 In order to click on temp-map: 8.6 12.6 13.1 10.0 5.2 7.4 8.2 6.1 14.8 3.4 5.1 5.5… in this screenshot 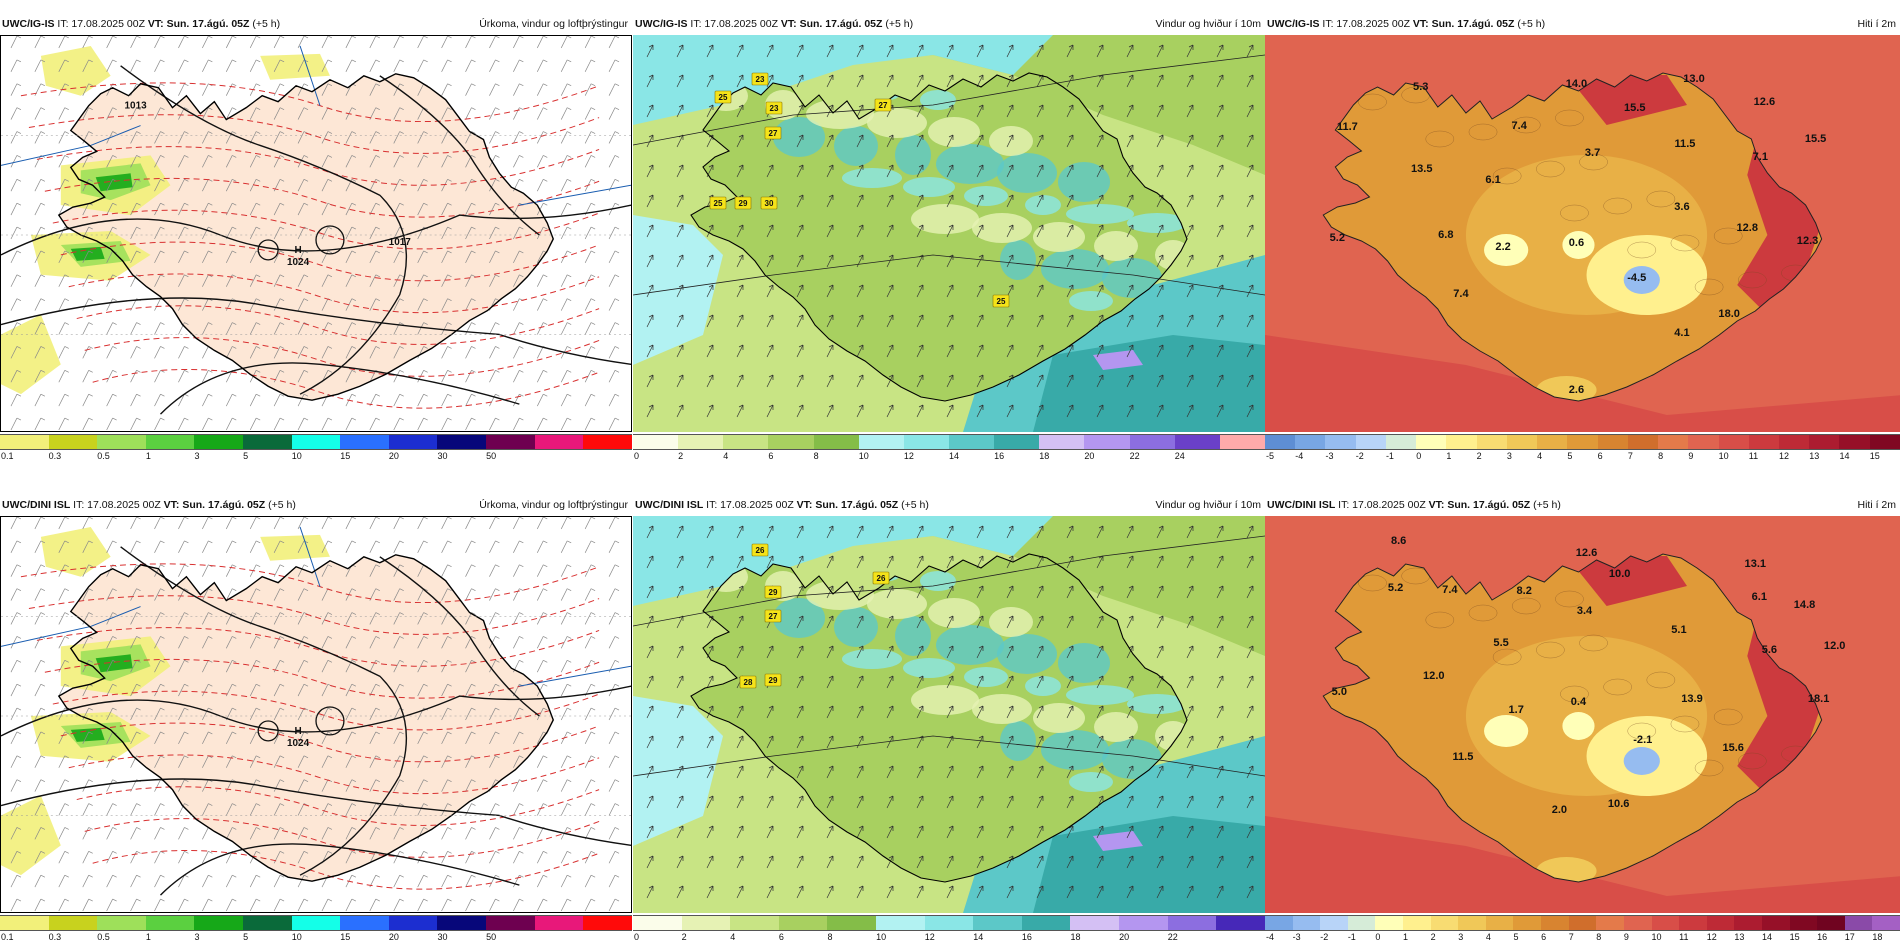, I will do `click(1582, 714)`.